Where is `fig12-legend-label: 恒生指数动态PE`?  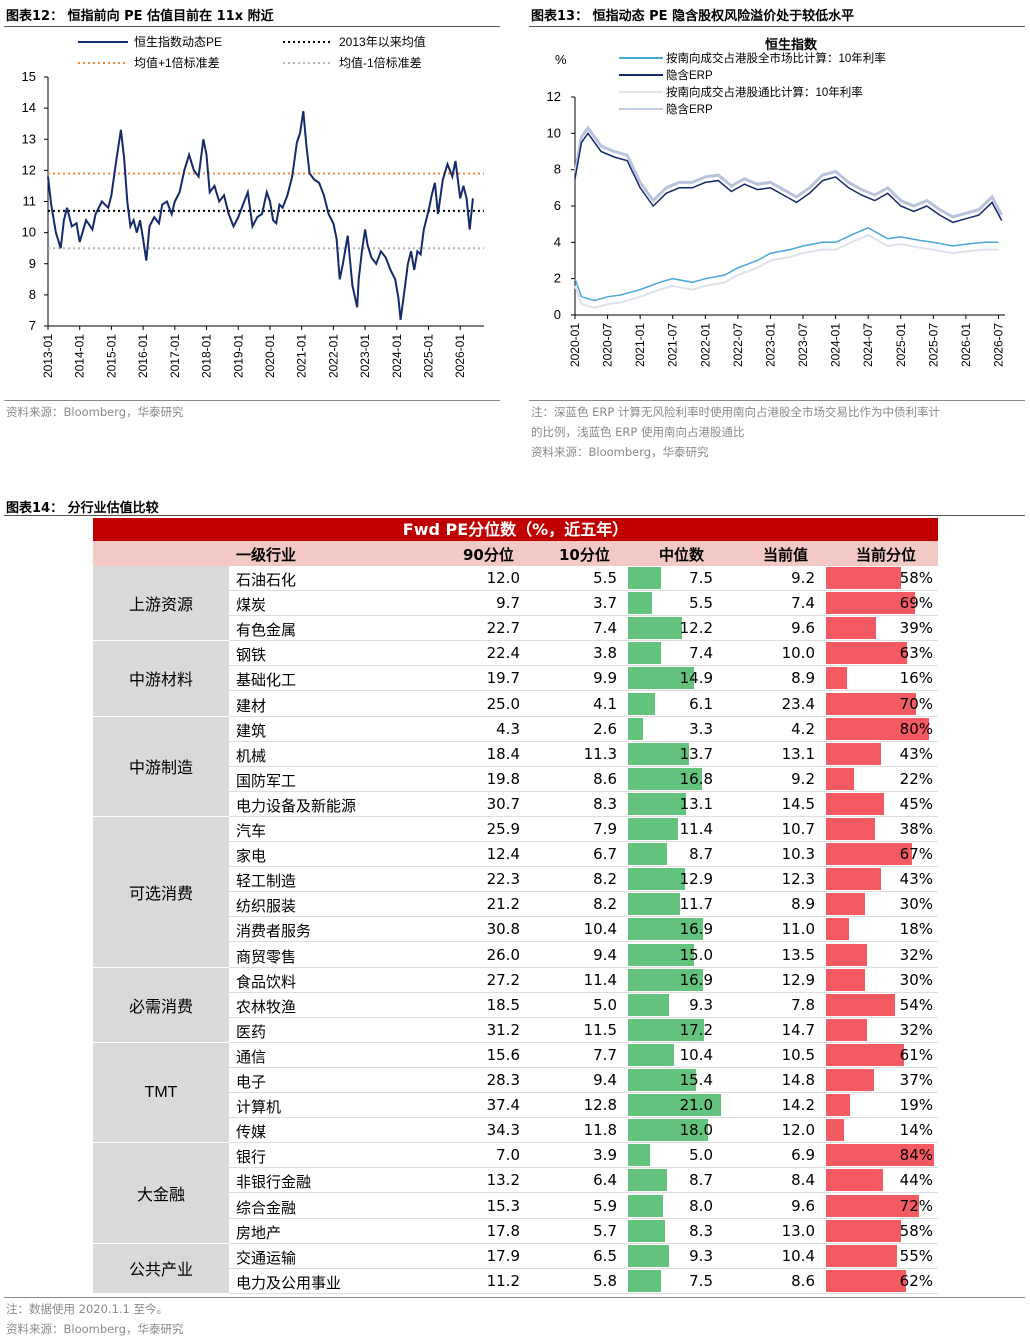
fig12-legend-label: 恒生指数动态PE is located at coordinates (178, 41).